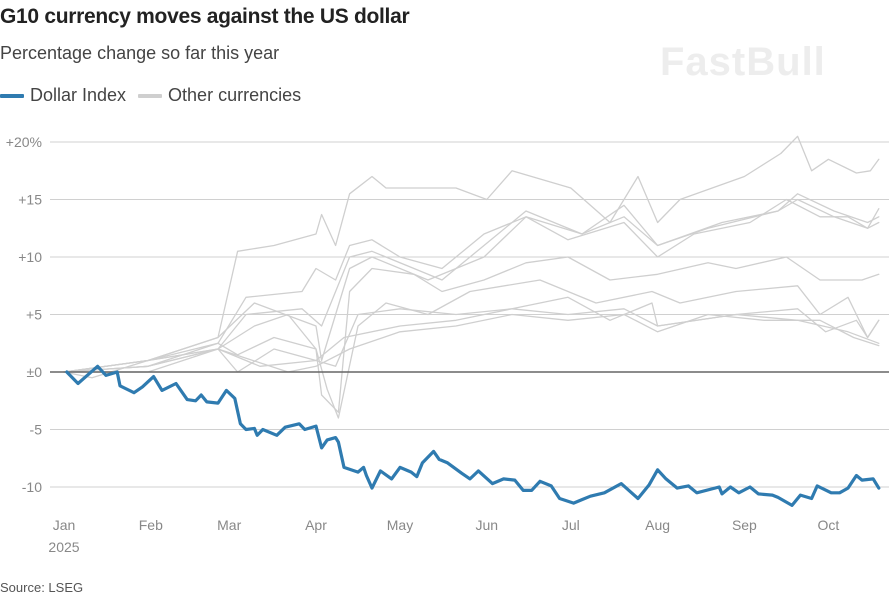 This screenshot has width=889, height=600. What do you see at coordinates (30, 200) in the screenshot?
I see `y-tick-label: +15` at bounding box center [30, 200].